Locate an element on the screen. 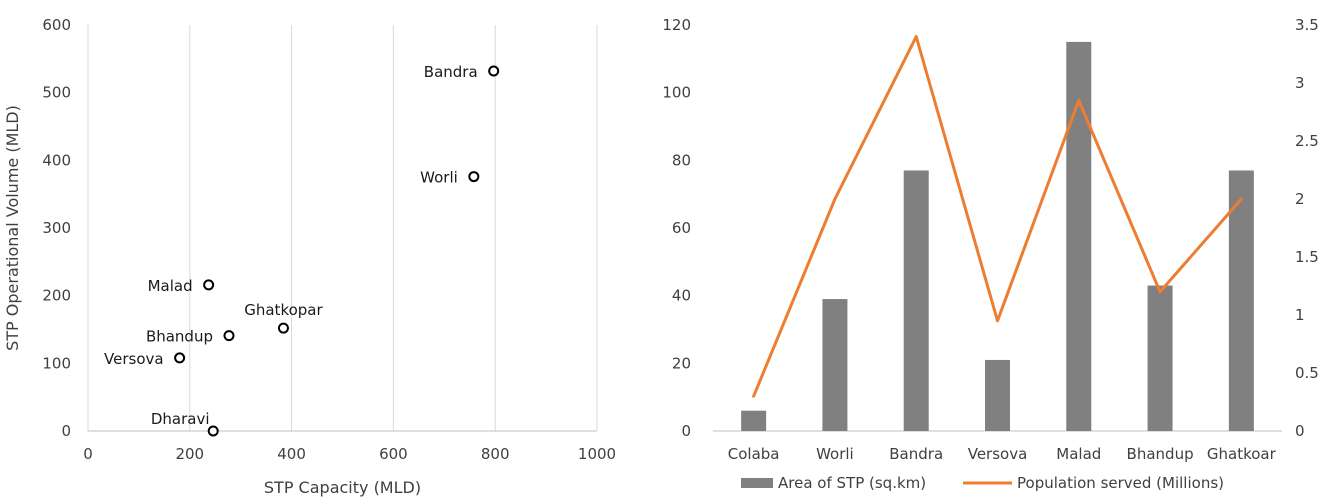 This screenshot has width=1325, height=500. y2-tick-label: 0 is located at coordinates (1300, 431).